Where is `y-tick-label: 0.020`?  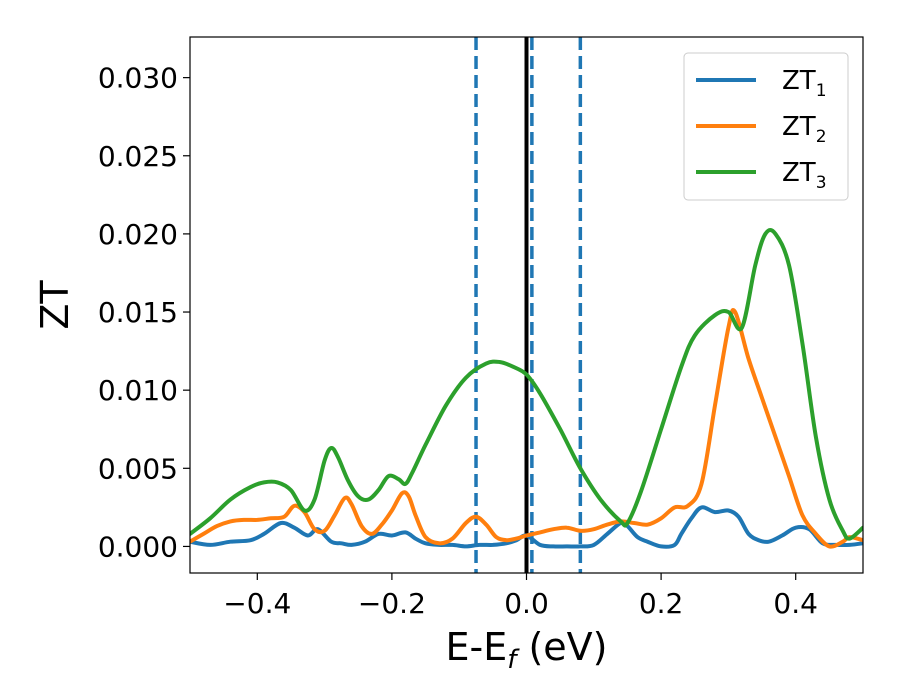
y-tick-label: 0.020 is located at coordinates (138, 234).